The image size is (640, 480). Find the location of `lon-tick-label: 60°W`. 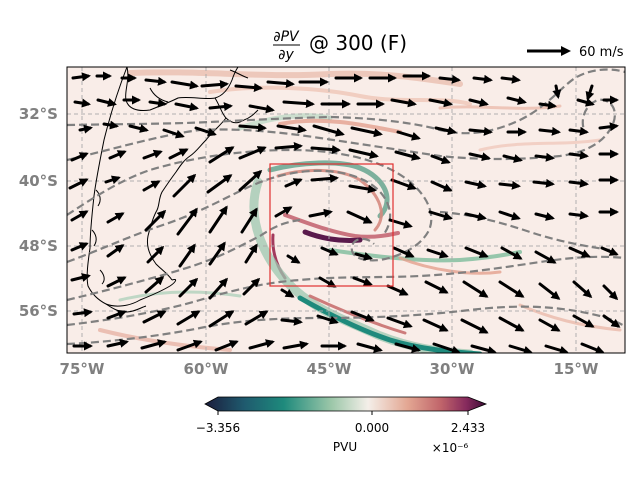

lon-tick-label: 60°W is located at coordinates (206, 369).